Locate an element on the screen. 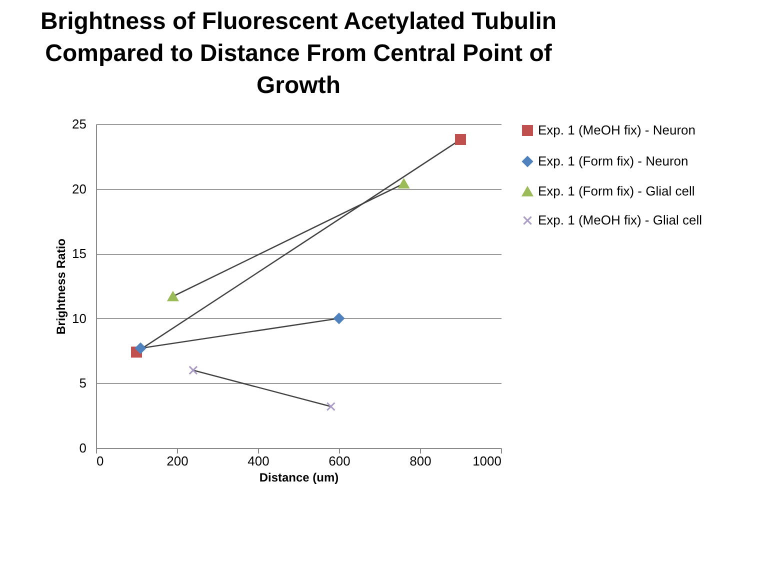  y-tick-label: 0 is located at coordinates (82, 448).